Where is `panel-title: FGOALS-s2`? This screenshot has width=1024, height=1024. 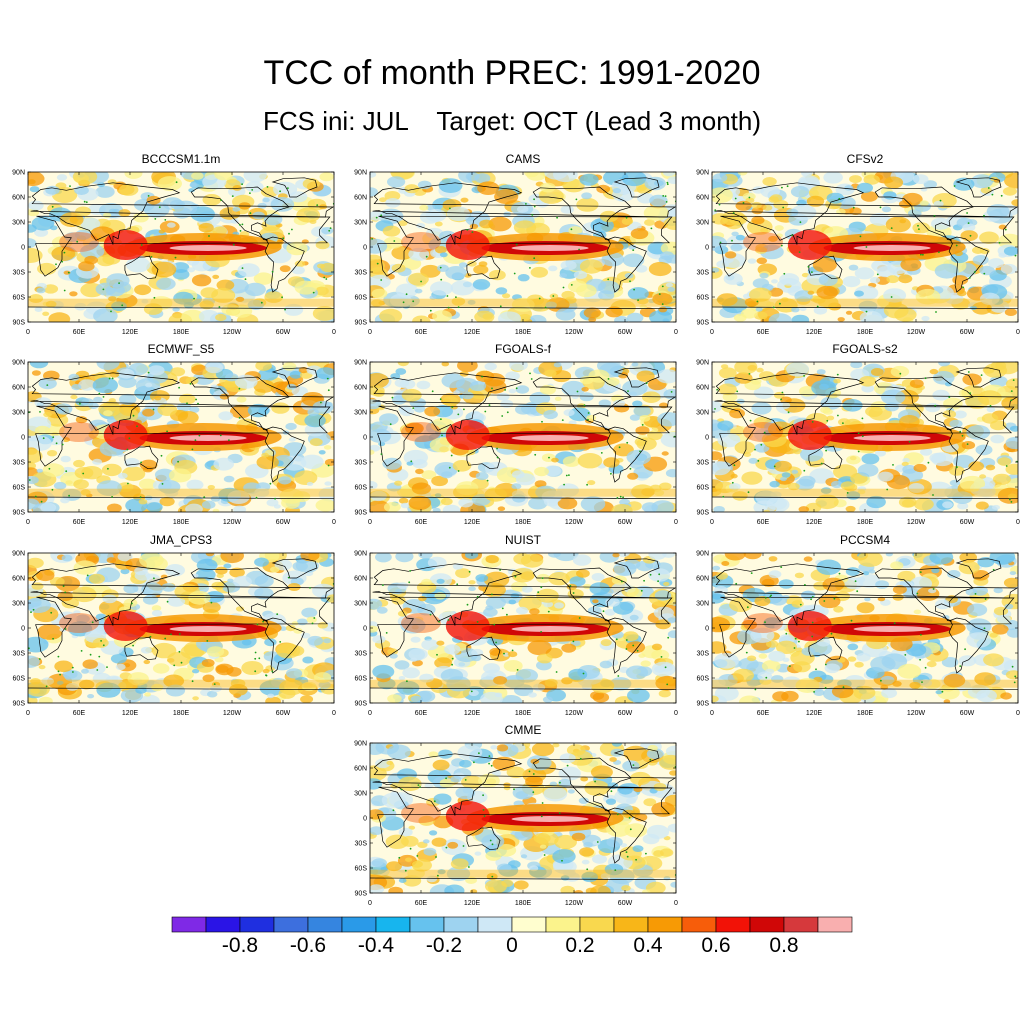
panel-title: FGOALS-s2 is located at coordinates (865, 349).